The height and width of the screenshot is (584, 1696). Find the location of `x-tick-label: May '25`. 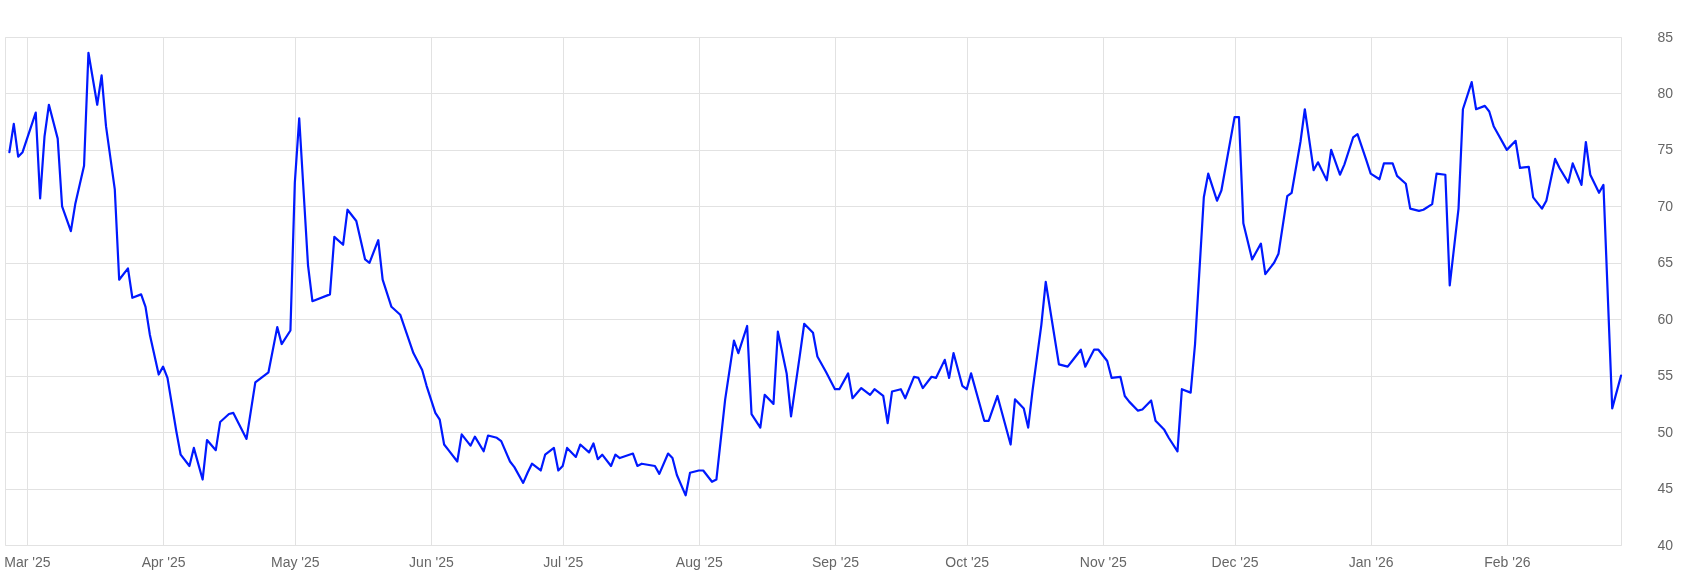

x-tick-label: May '25 is located at coordinates (295, 561).